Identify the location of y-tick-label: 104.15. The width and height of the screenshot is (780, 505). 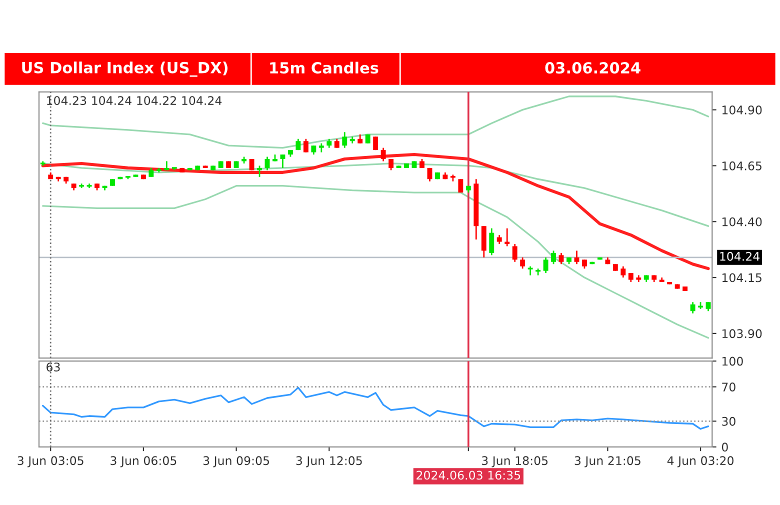
(742, 277).